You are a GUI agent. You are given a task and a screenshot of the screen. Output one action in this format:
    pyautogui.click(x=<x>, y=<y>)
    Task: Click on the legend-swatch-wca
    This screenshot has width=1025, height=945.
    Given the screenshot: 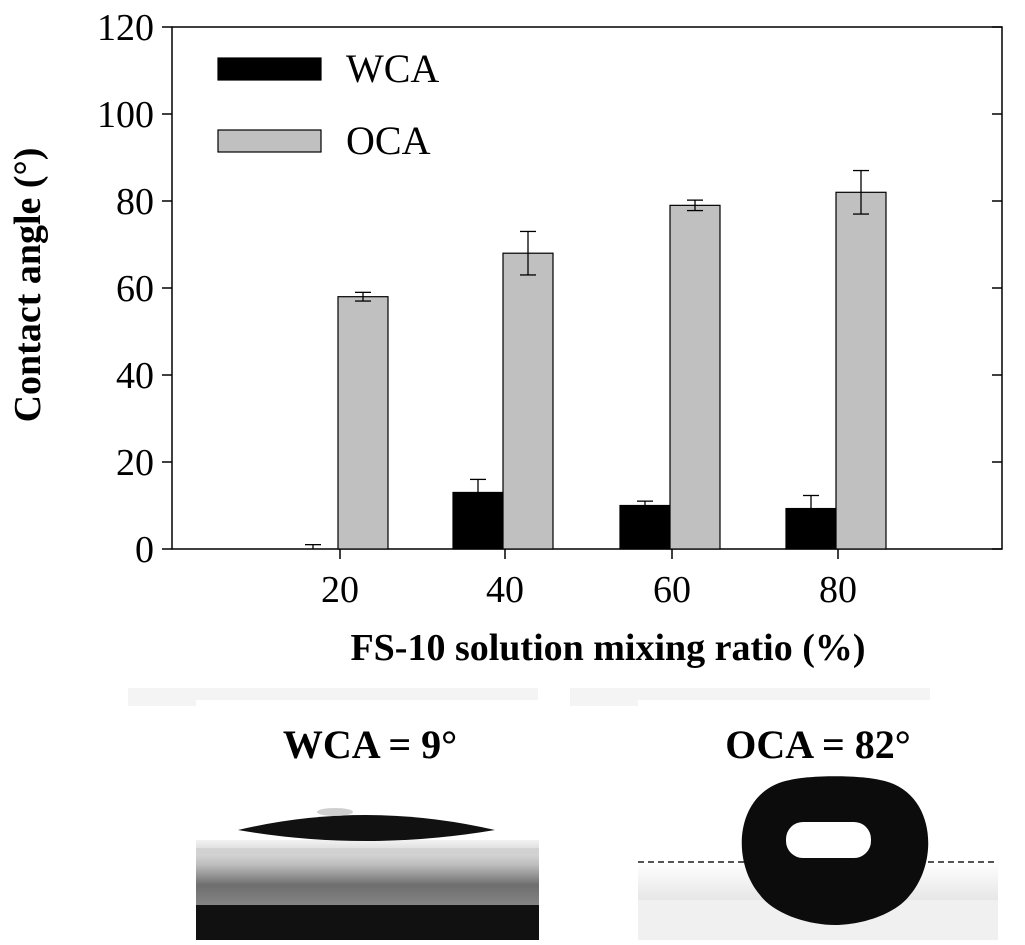 What is the action you would take?
    pyautogui.click(x=269, y=69)
    